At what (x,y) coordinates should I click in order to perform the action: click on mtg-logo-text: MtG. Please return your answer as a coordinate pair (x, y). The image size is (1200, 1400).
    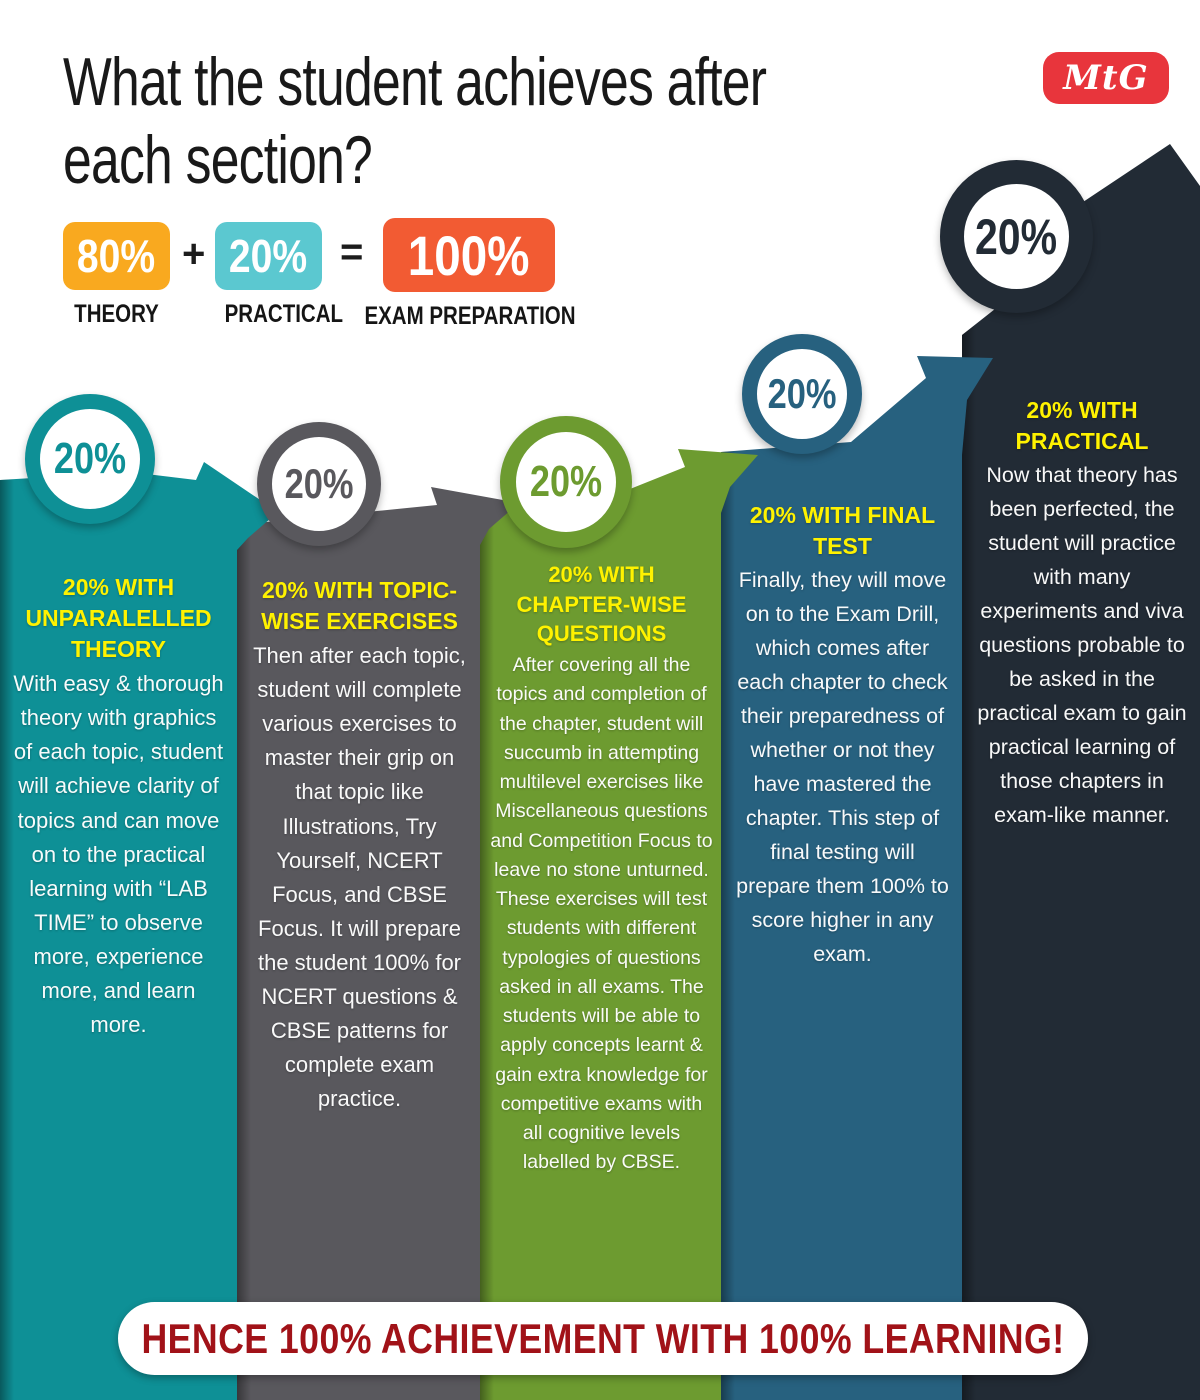
    Looking at the image, I should click on (1106, 78).